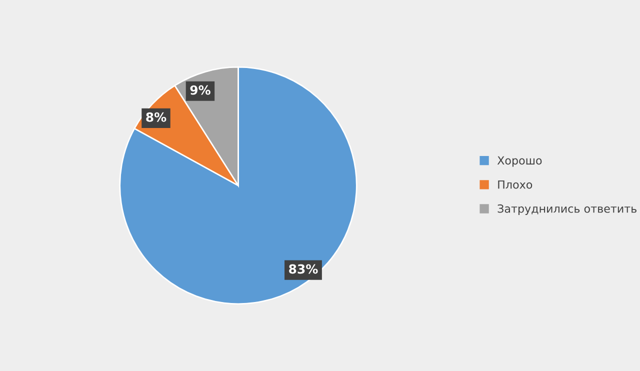 The image size is (640, 371). I want to click on data-label: 83%, so click(303, 269).